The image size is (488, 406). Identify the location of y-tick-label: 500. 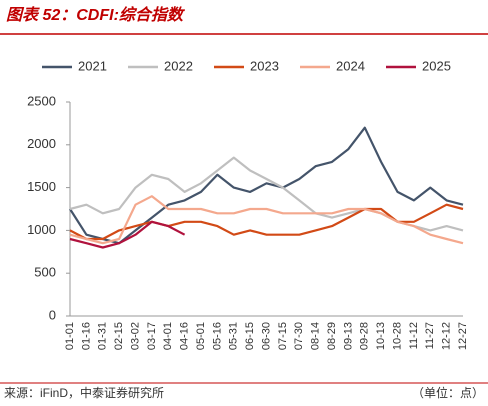
(45, 272).